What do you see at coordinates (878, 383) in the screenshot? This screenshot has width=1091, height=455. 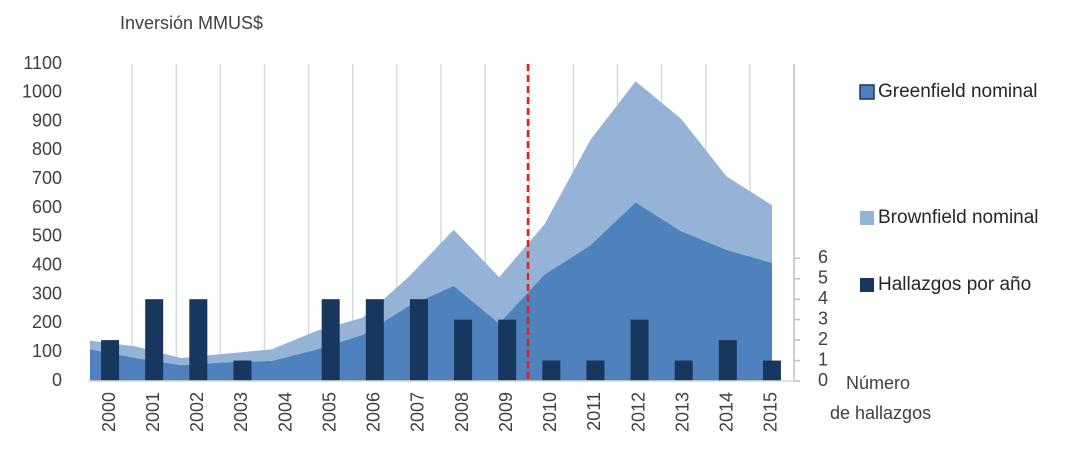 I see `y2-axis-title: Número` at bounding box center [878, 383].